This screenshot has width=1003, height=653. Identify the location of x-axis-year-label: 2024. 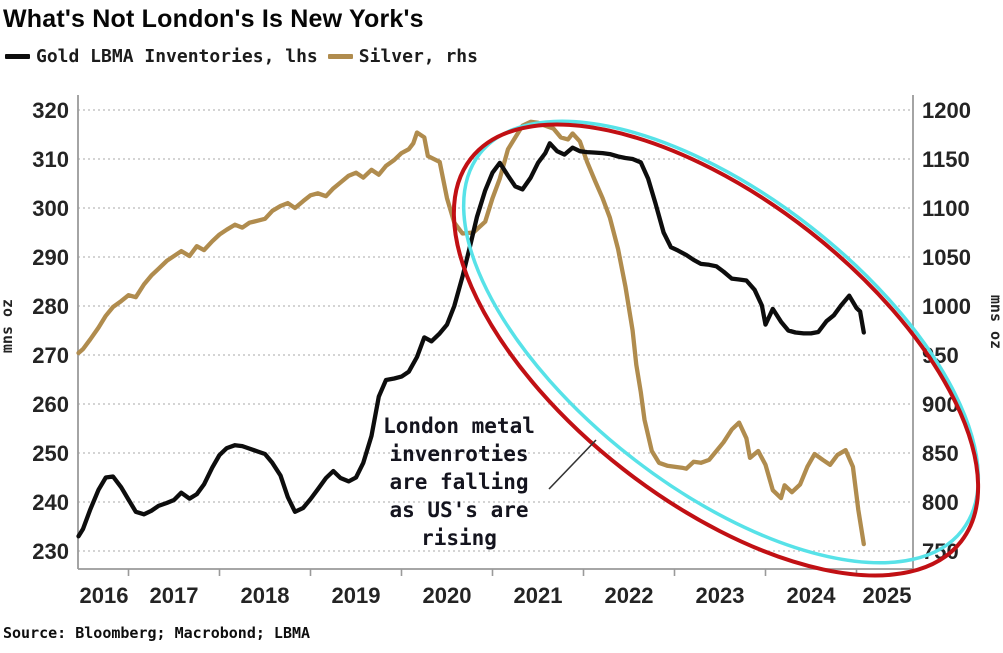
(812, 595).